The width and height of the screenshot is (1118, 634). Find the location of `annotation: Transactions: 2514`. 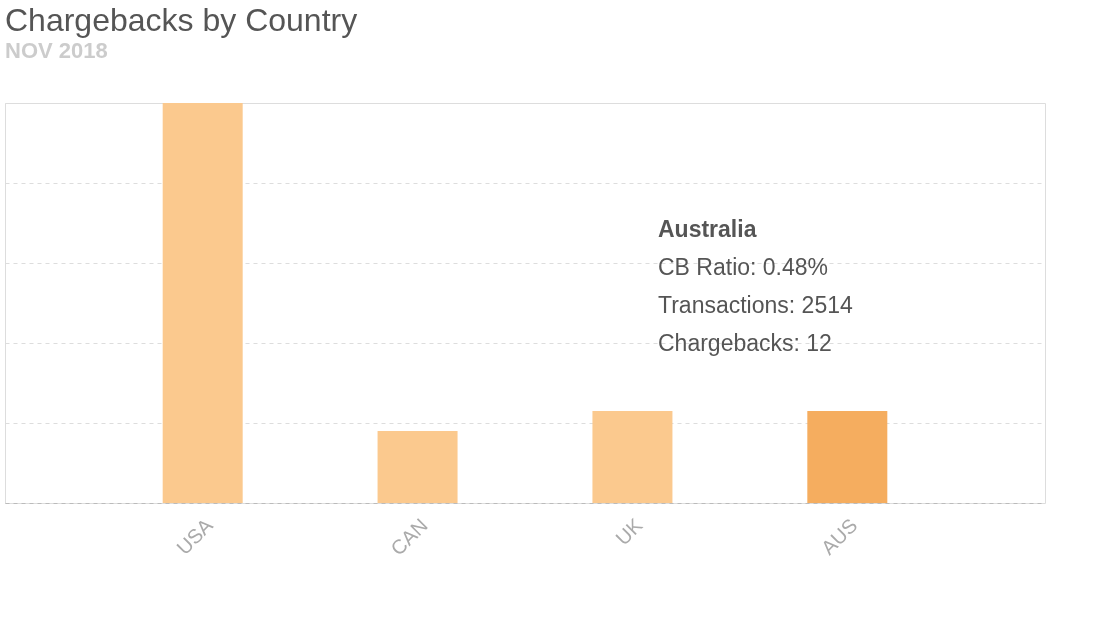

annotation: Transactions: 2514 is located at coordinates (755, 305).